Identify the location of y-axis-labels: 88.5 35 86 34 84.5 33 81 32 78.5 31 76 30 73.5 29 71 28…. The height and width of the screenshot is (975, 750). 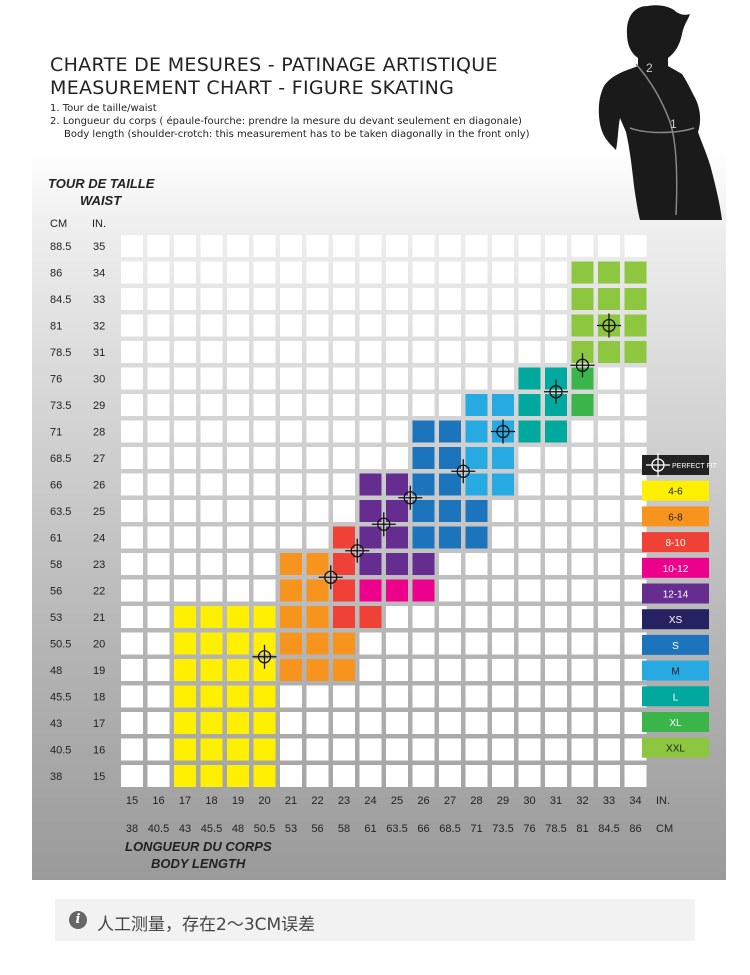
(77, 512).